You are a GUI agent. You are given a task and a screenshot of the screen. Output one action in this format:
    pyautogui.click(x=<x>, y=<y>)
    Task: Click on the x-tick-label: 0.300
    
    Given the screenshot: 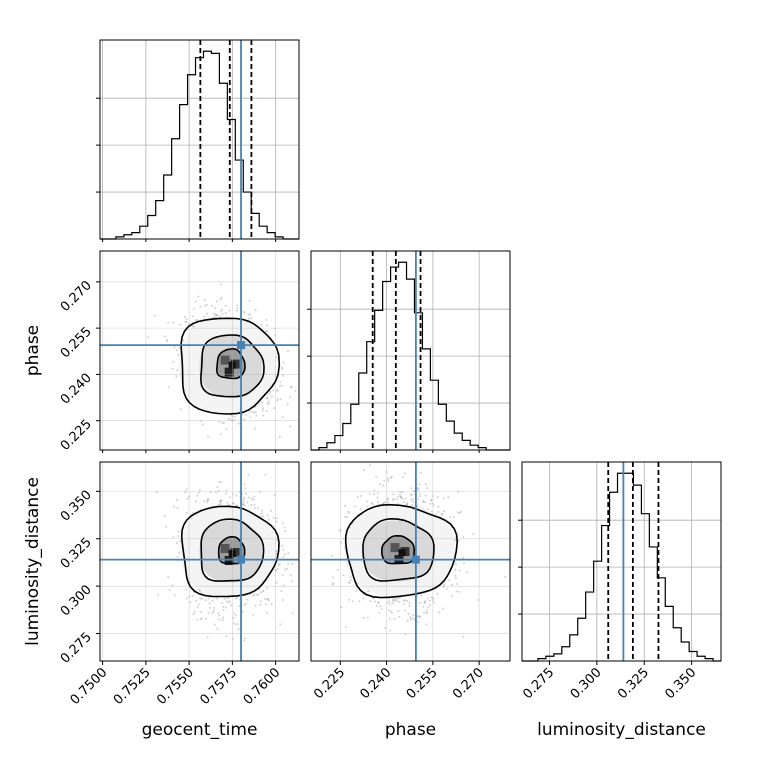 What is the action you would take?
    pyautogui.click(x=586, y=683)
    